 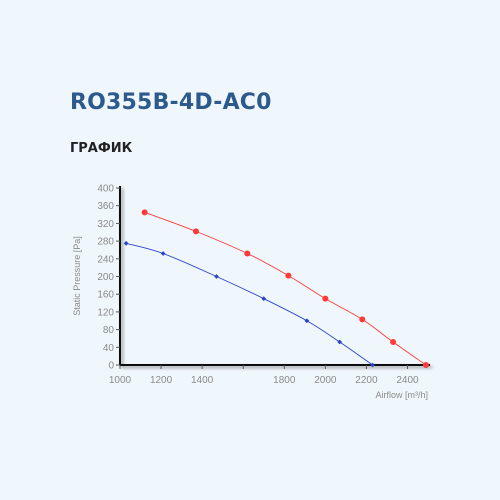 What do you see at coordinates (105, 224) in the screenshot?
I see `y-tick-label: 320` at bounding box center [105, 224].